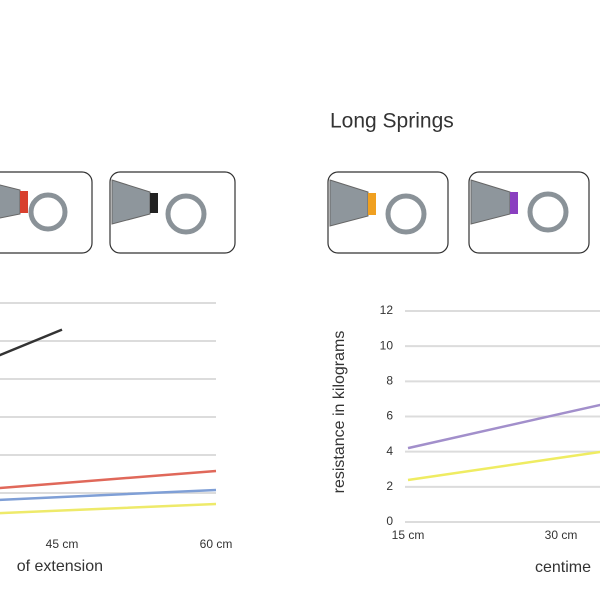 This screenshot has height=600, width=600. I want to click on x-tick-label: 15 cm, so click(408, 535).